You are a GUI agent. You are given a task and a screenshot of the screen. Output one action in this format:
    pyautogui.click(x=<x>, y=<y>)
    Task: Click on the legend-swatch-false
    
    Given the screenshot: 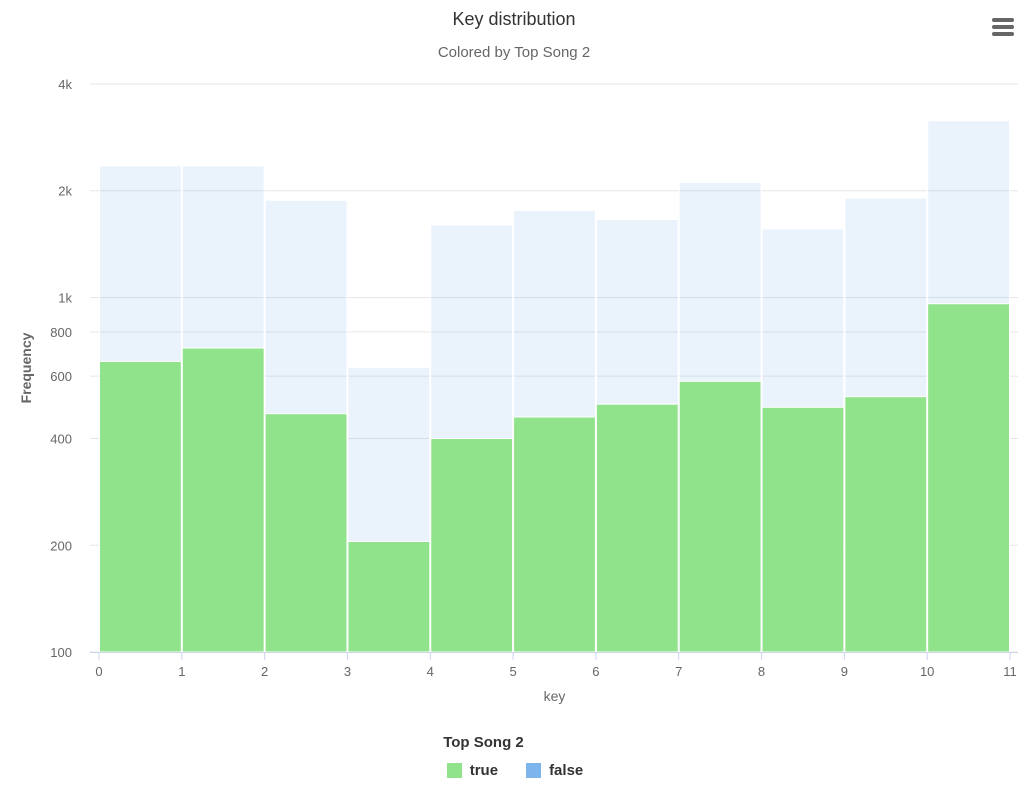 What is the action you would take?
    pyautogui.click(x=534, y=770)
    